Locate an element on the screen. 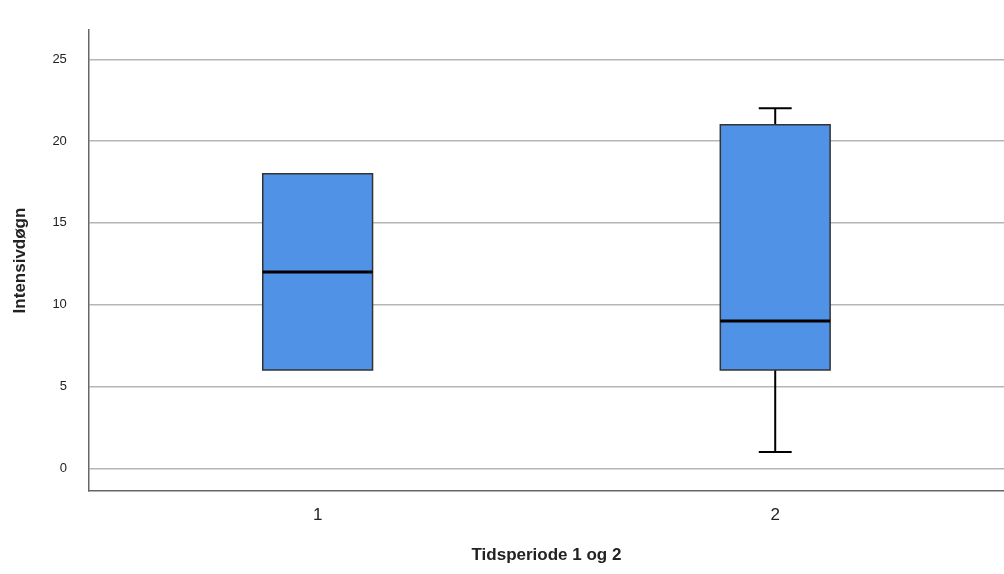 This screenshot has height=574, width=1004. y-tick-label: 0 is located at coordinates (63, 467).